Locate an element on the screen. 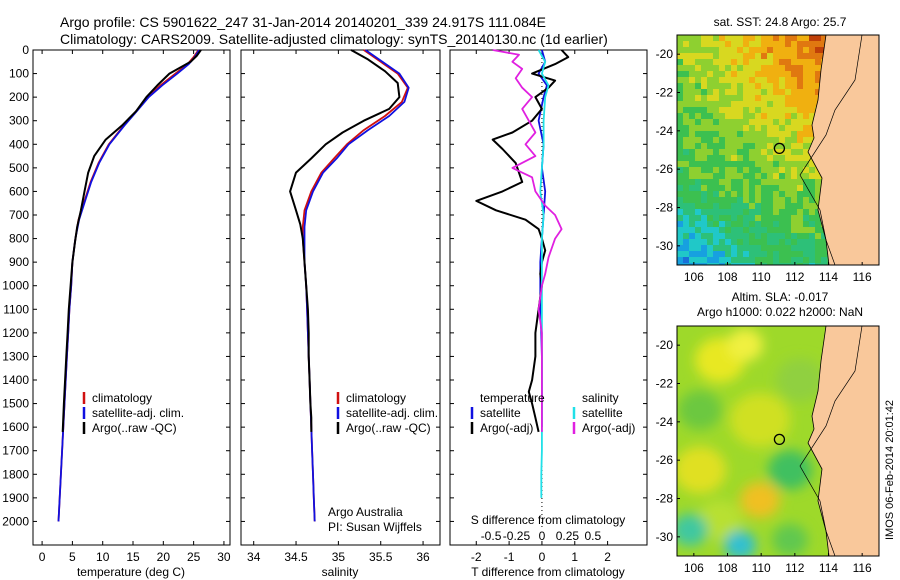 This screenshot has width=900, height=580. depth-tick-label: 1000 is located at coordinates (15, 286).